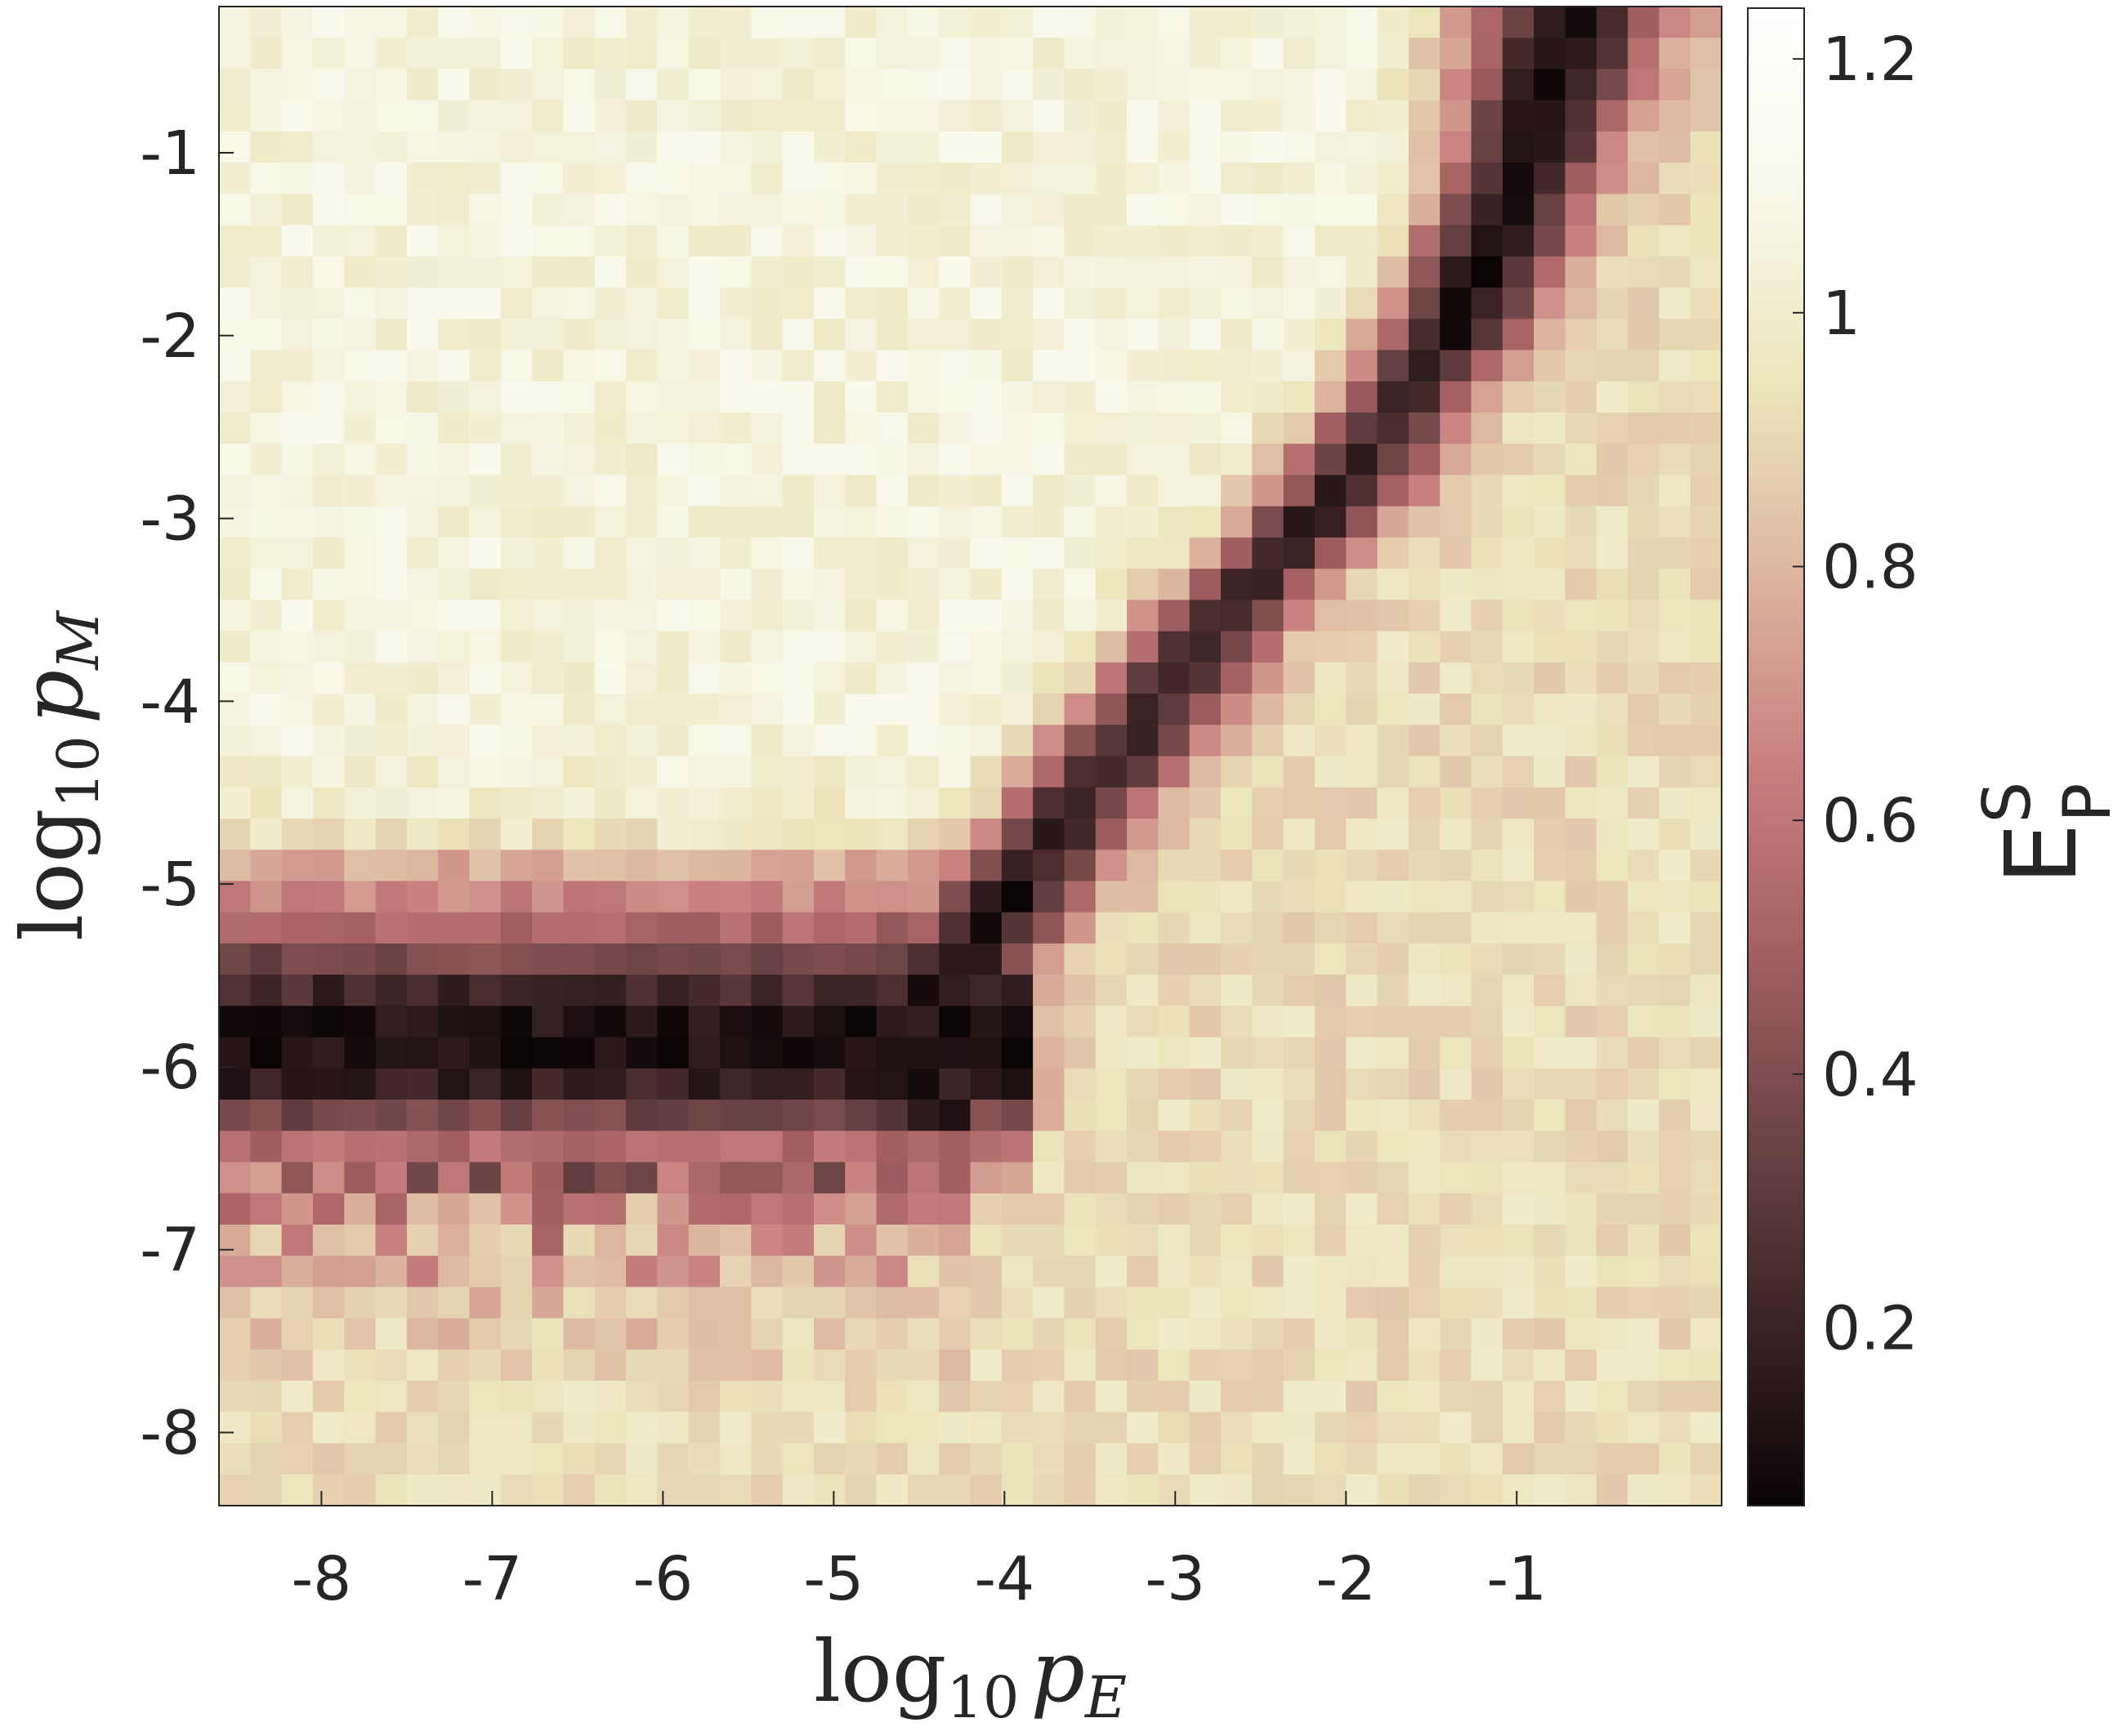 The image size is (2122, 1736). Describe the element at coordinates (834, 1579) in the screenshot. I see `x-tick-label: -5` at that location.